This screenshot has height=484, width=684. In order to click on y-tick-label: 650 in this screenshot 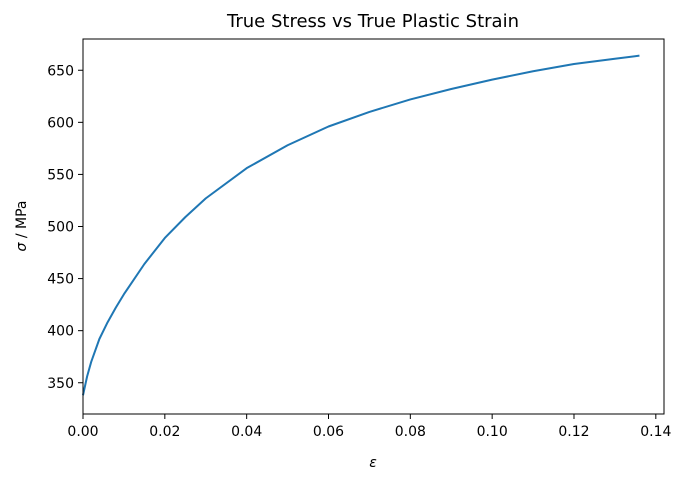, I will do `click(60, 71)`.